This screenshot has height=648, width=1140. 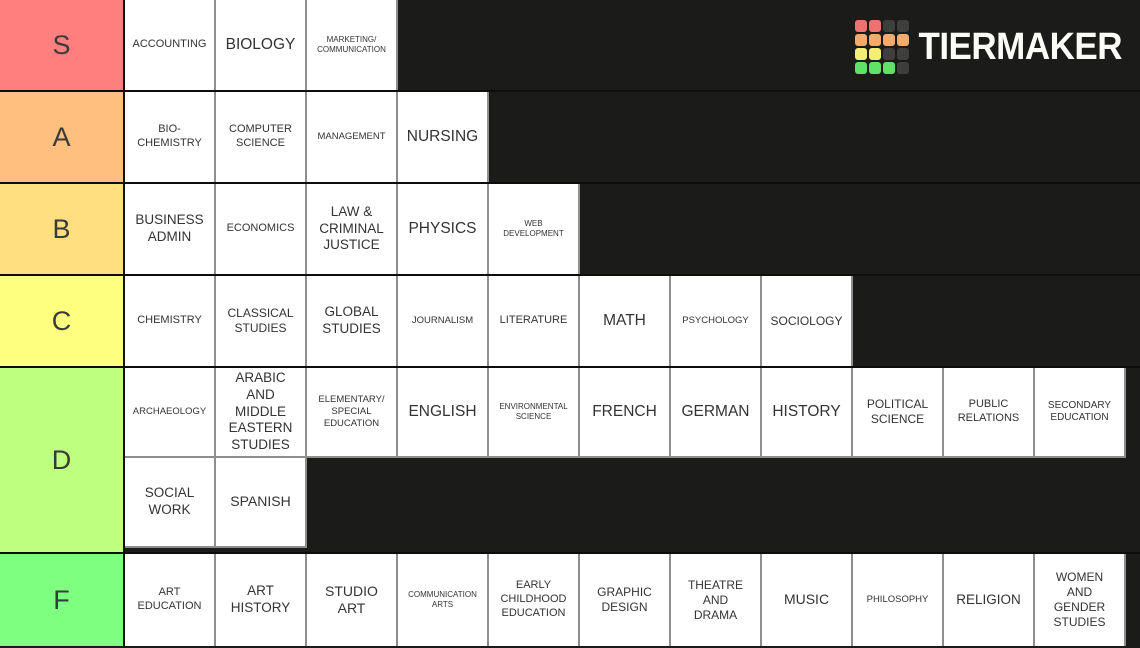 I want to click on tile-nursing: NURSING, so click(x=443, y=137).